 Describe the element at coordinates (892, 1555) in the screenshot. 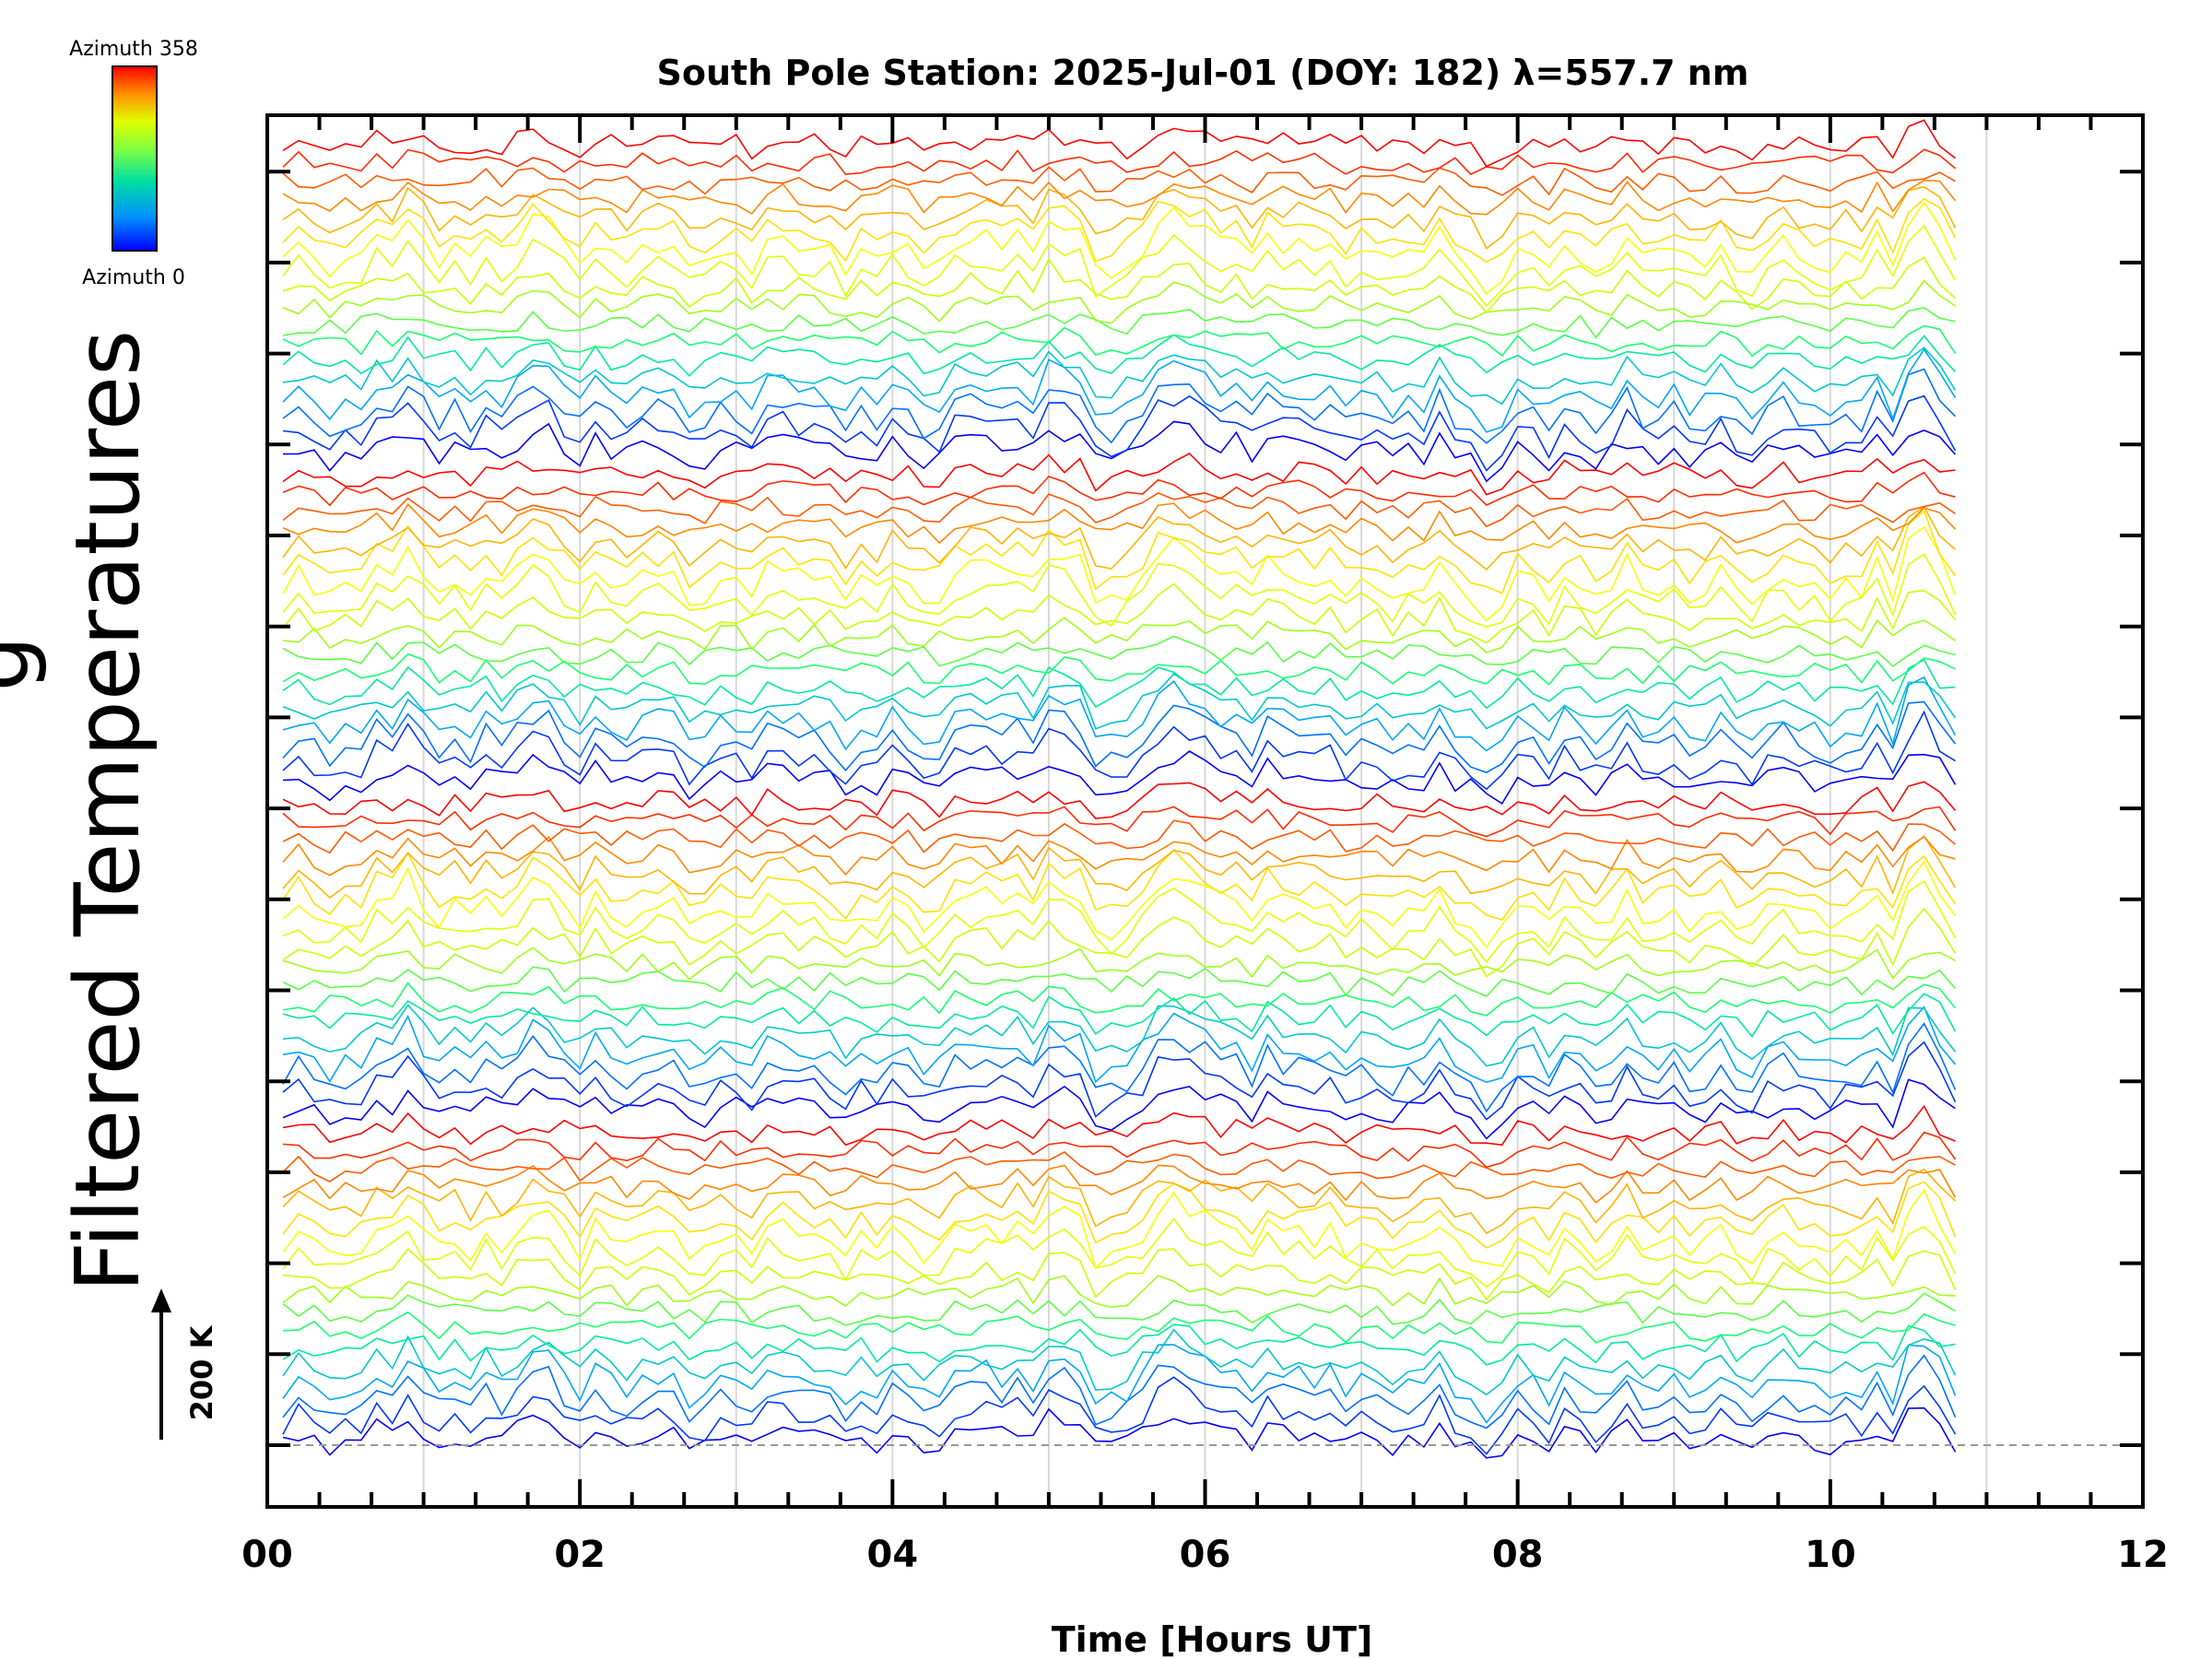

I see `x-tick-label-04: 04` at that location.